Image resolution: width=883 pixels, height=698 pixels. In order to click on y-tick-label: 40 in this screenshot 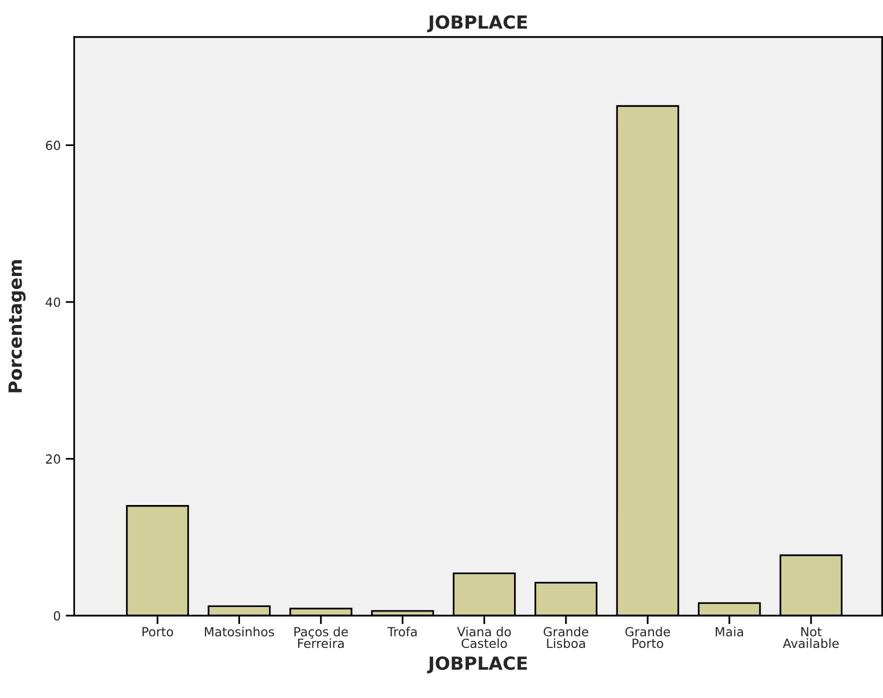, I will do `click(53, 302)`.